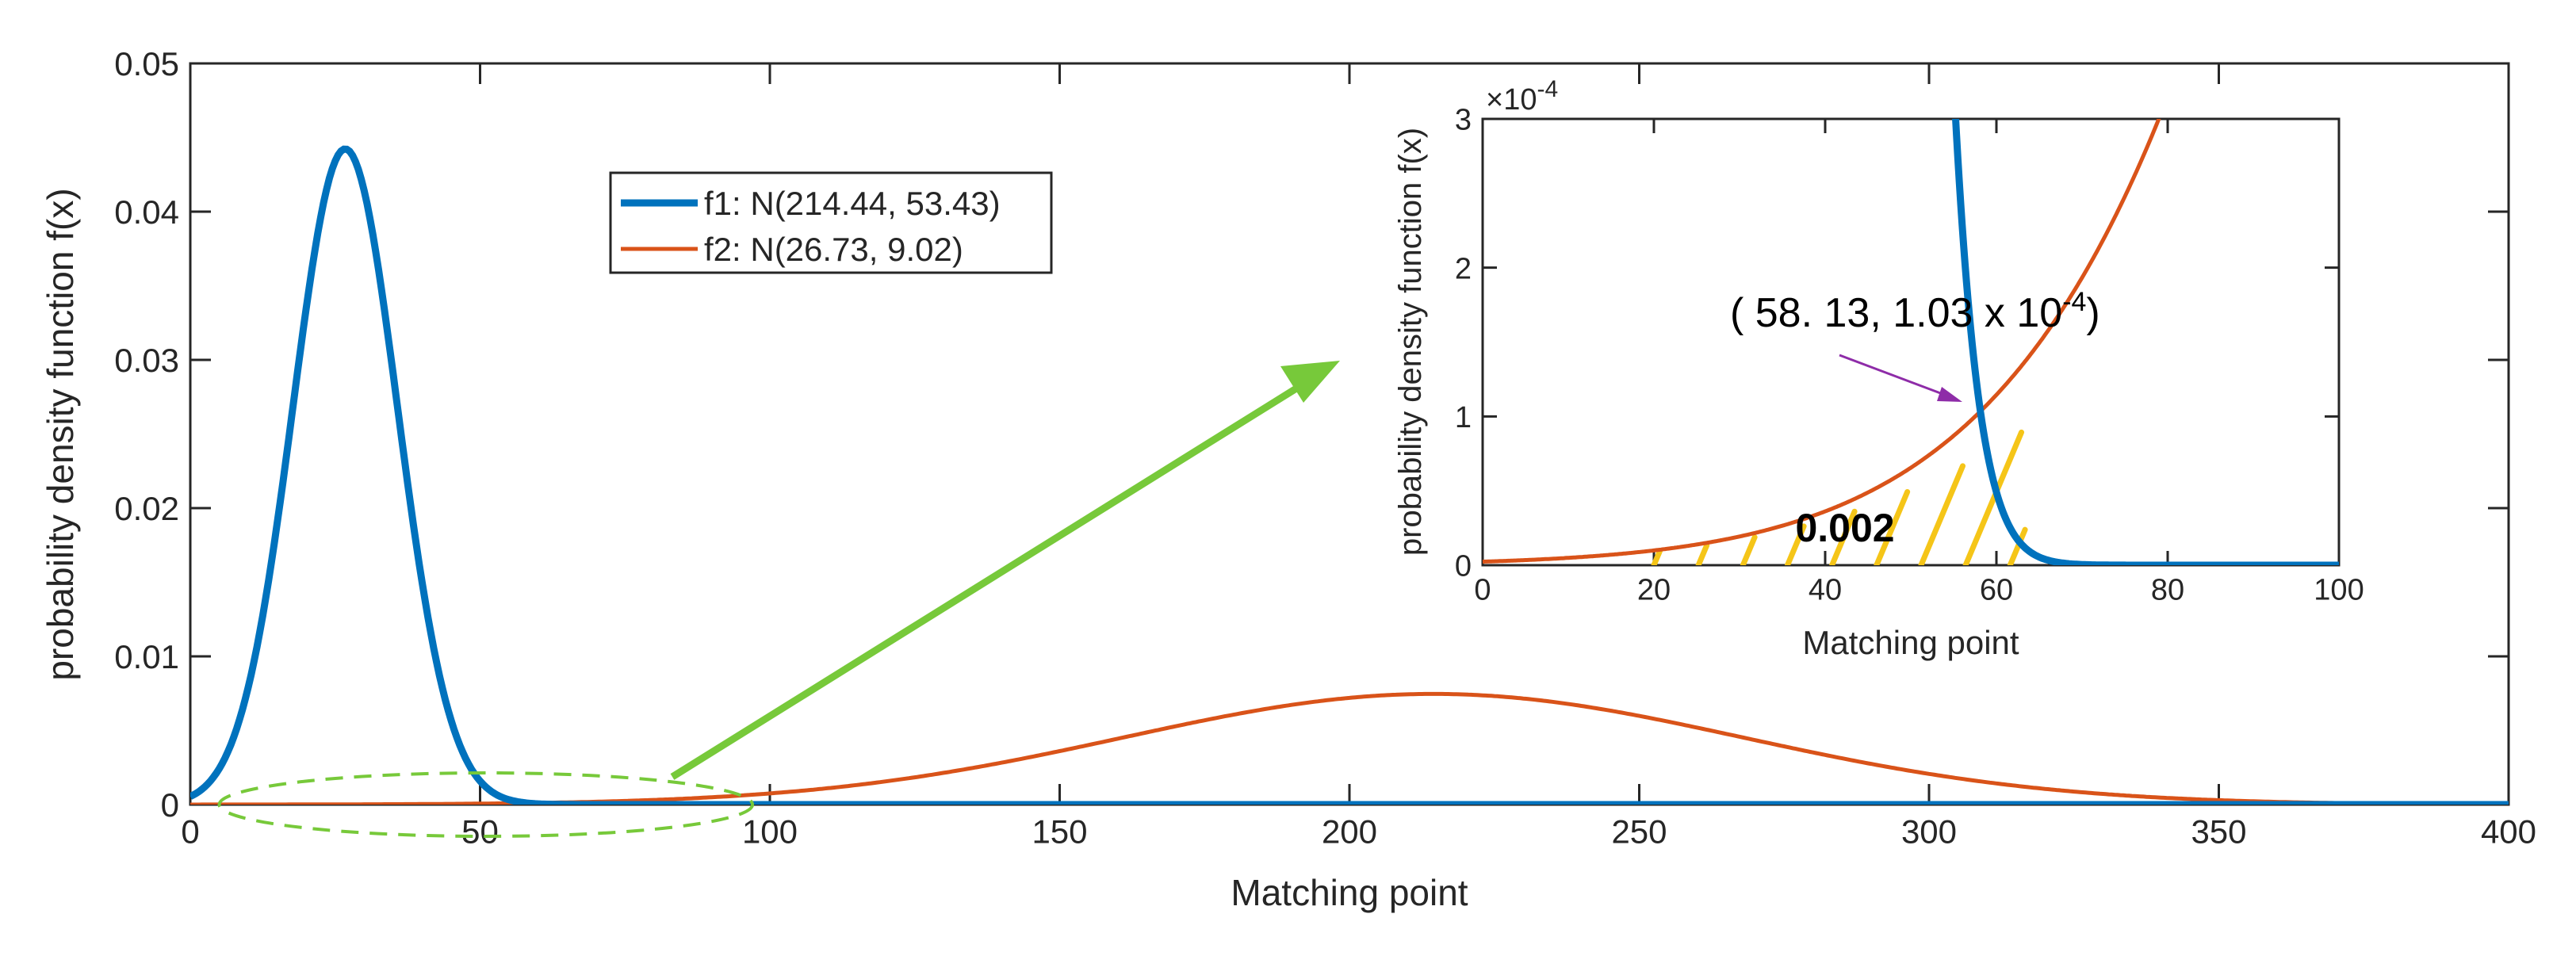  What do you see at coordinates (1825, 591) in the screenshot?
I see `inset-x-tick-label: 40` at bounding box center [1825, 591].